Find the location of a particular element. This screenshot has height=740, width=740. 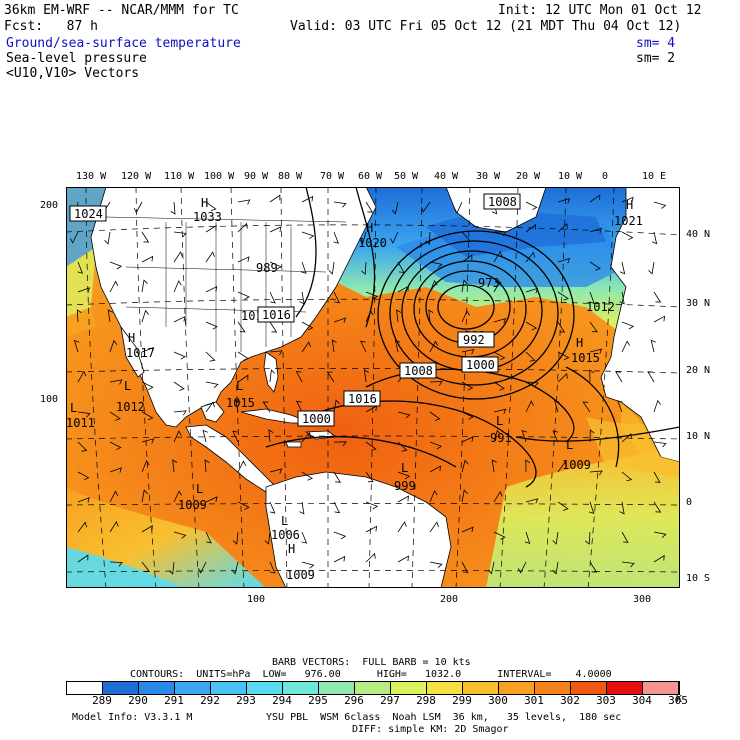

colorbar-tick-label: 291 is located at coordinates (174, 700).